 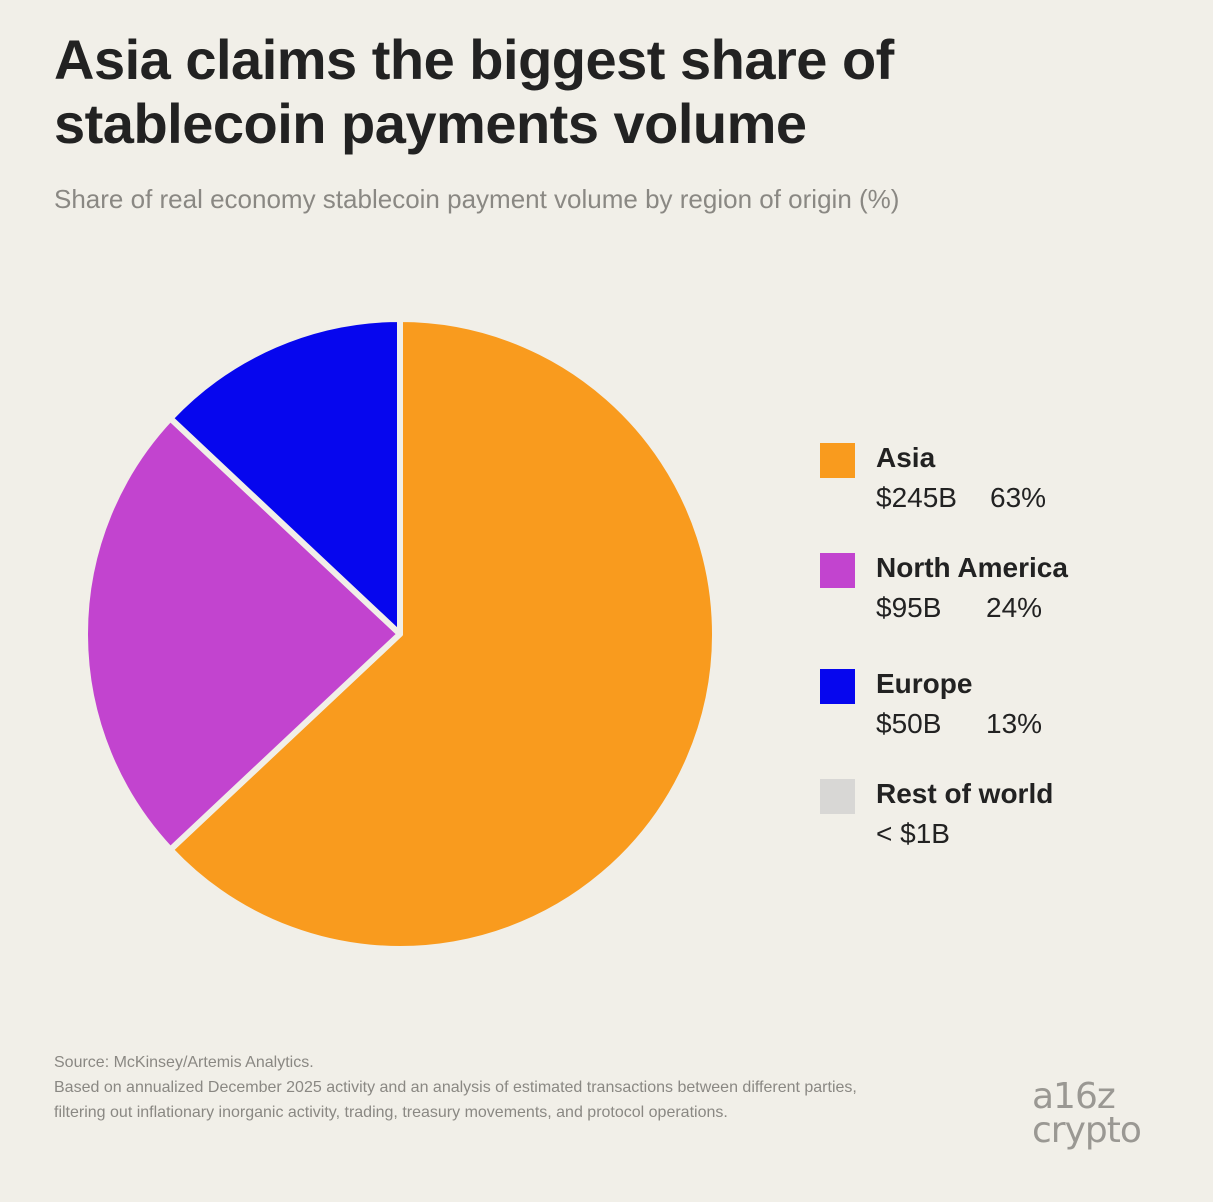 What do you see at coordinates (837, 686) in the screenshot?
I see `legend-swatch-europe` at bounding box center [837, 686].